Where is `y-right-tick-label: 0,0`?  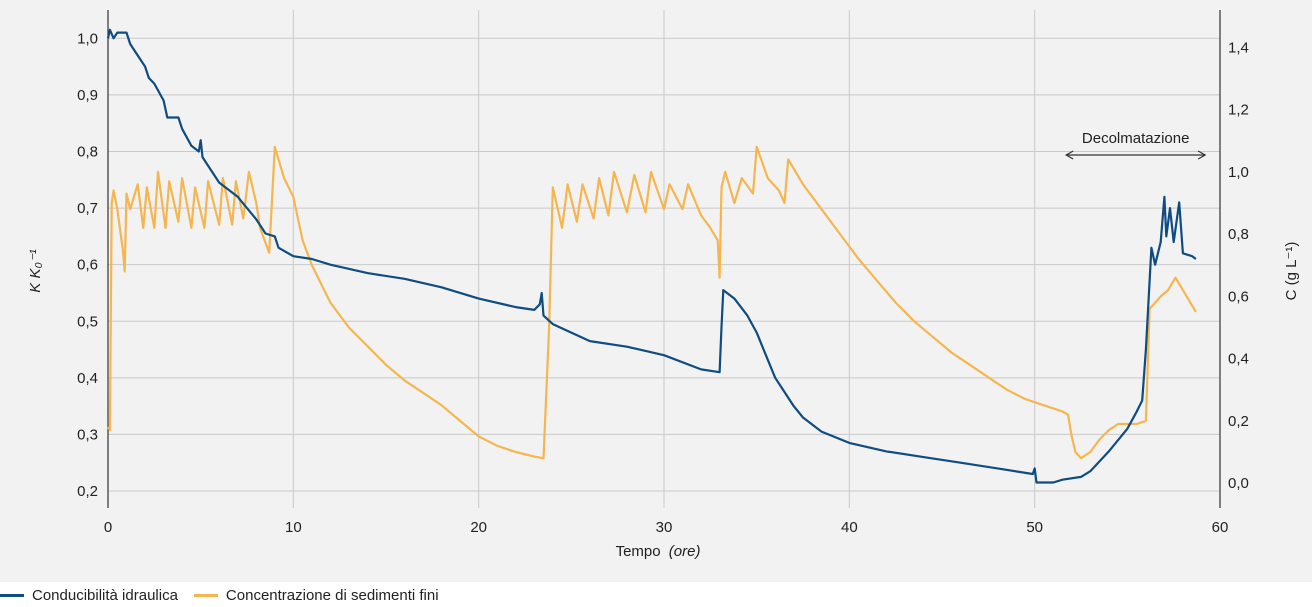
y-right-tick-label: 0,0 is located at coordinates (1238, 483).